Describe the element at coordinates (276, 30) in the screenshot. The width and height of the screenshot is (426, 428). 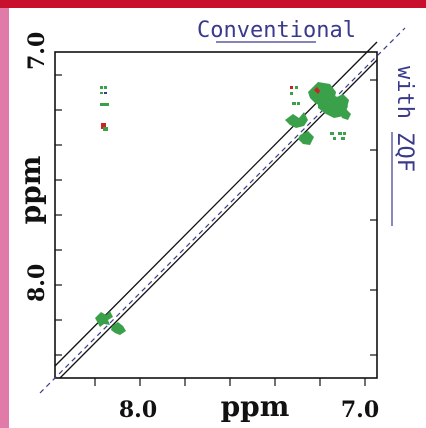
I see `conventional-annotation: Conventional` at that location.